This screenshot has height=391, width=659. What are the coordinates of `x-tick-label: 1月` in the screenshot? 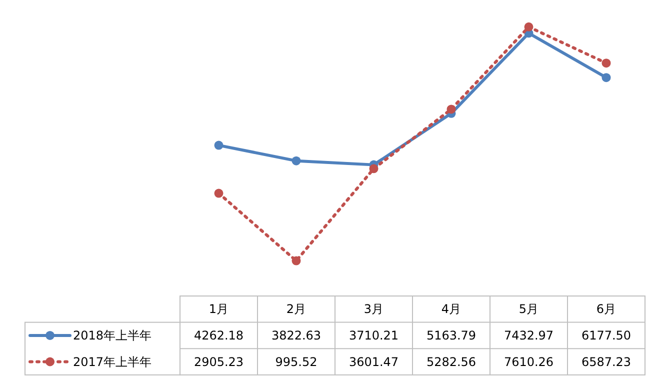 It's located at (218, 309).